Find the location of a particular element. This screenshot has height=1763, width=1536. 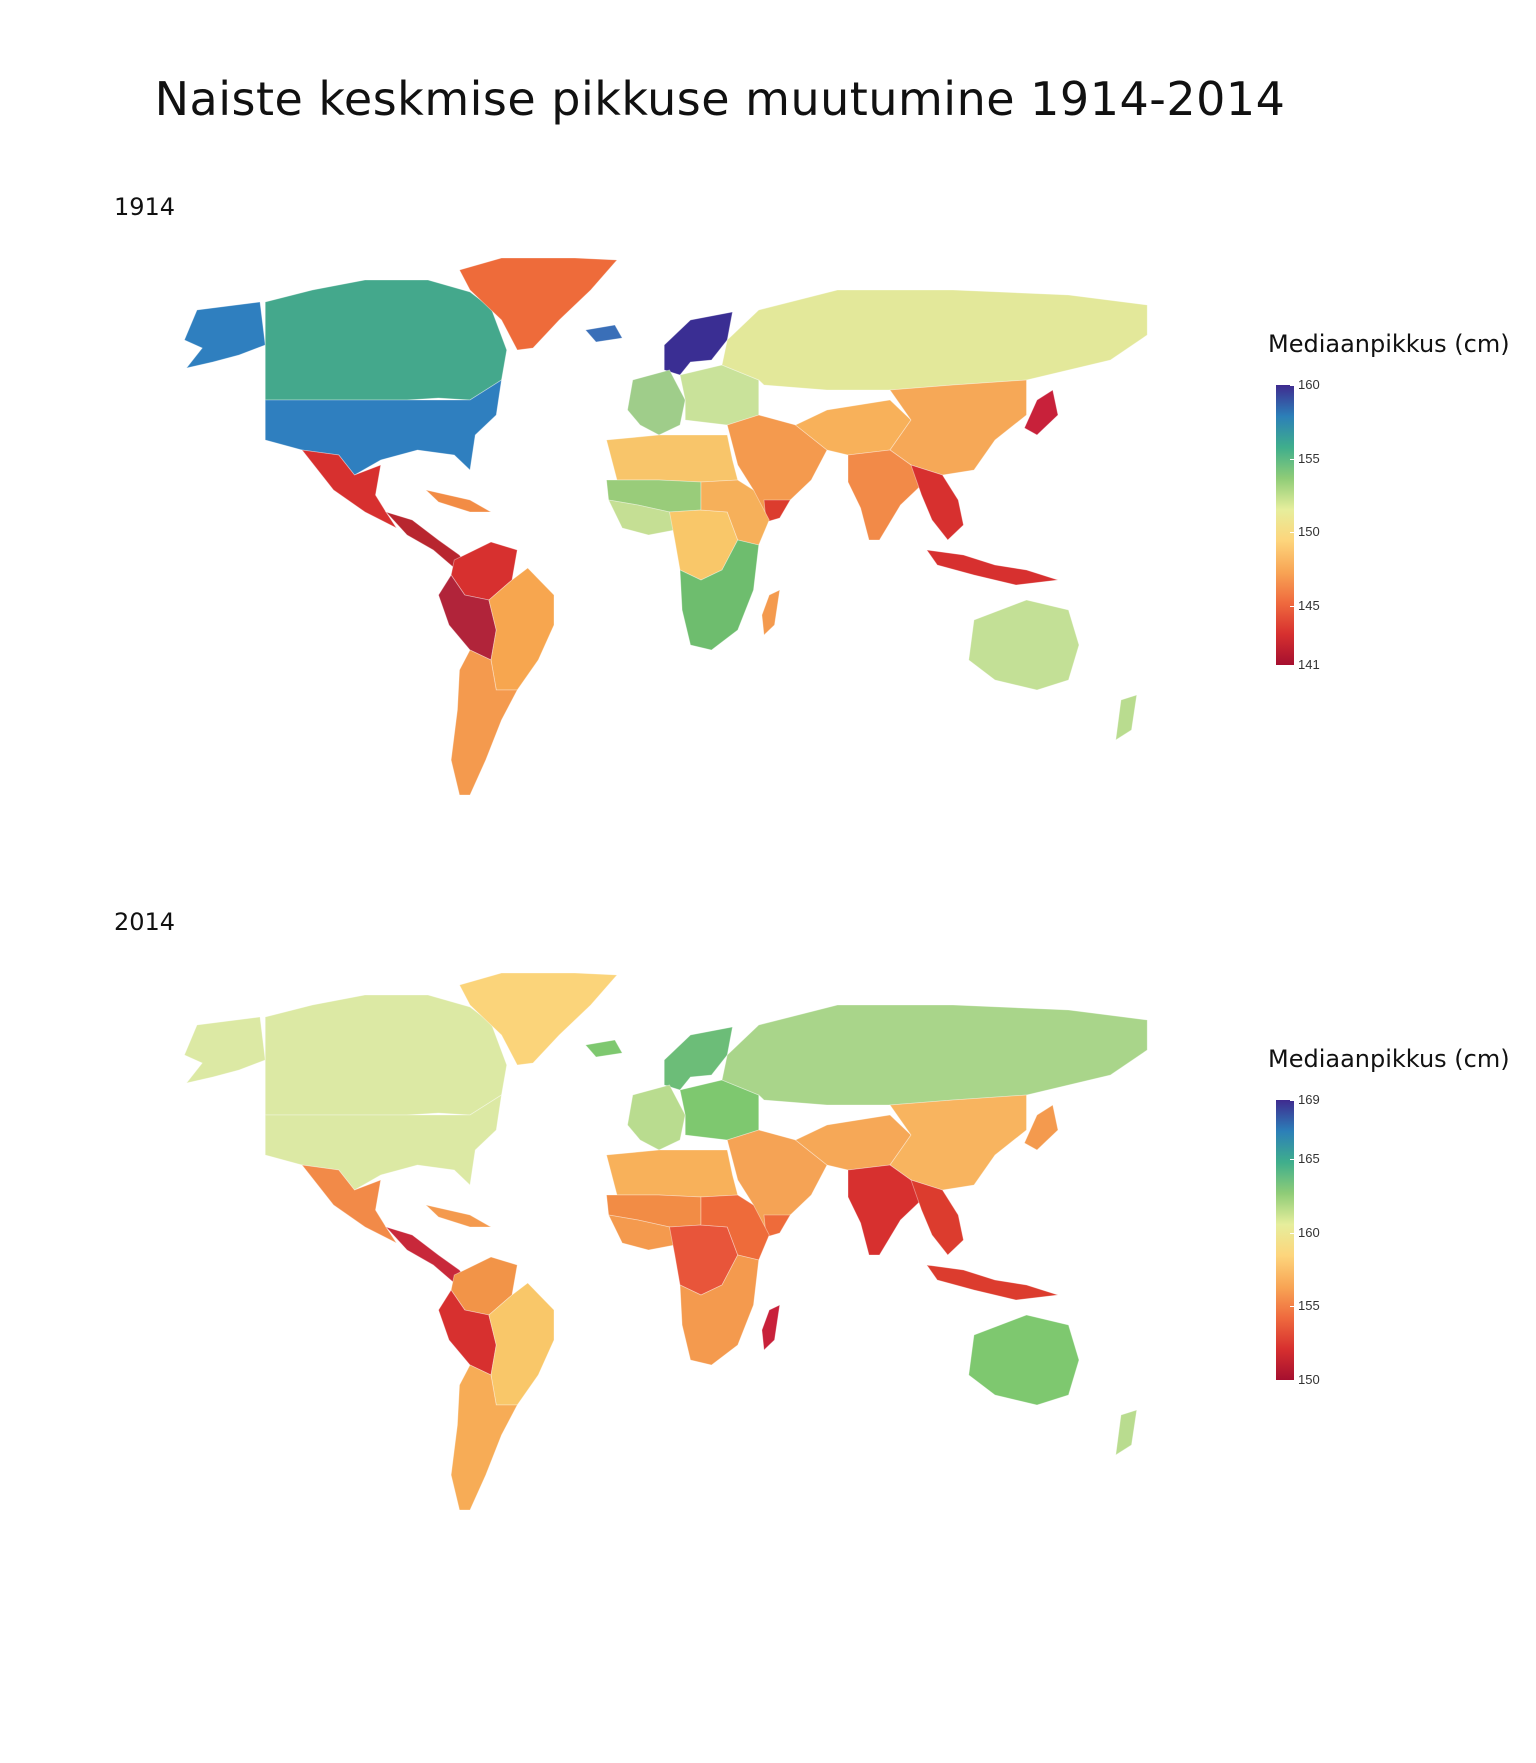

legend-tick-label: 165 is located at coordinates (1305, 1158).